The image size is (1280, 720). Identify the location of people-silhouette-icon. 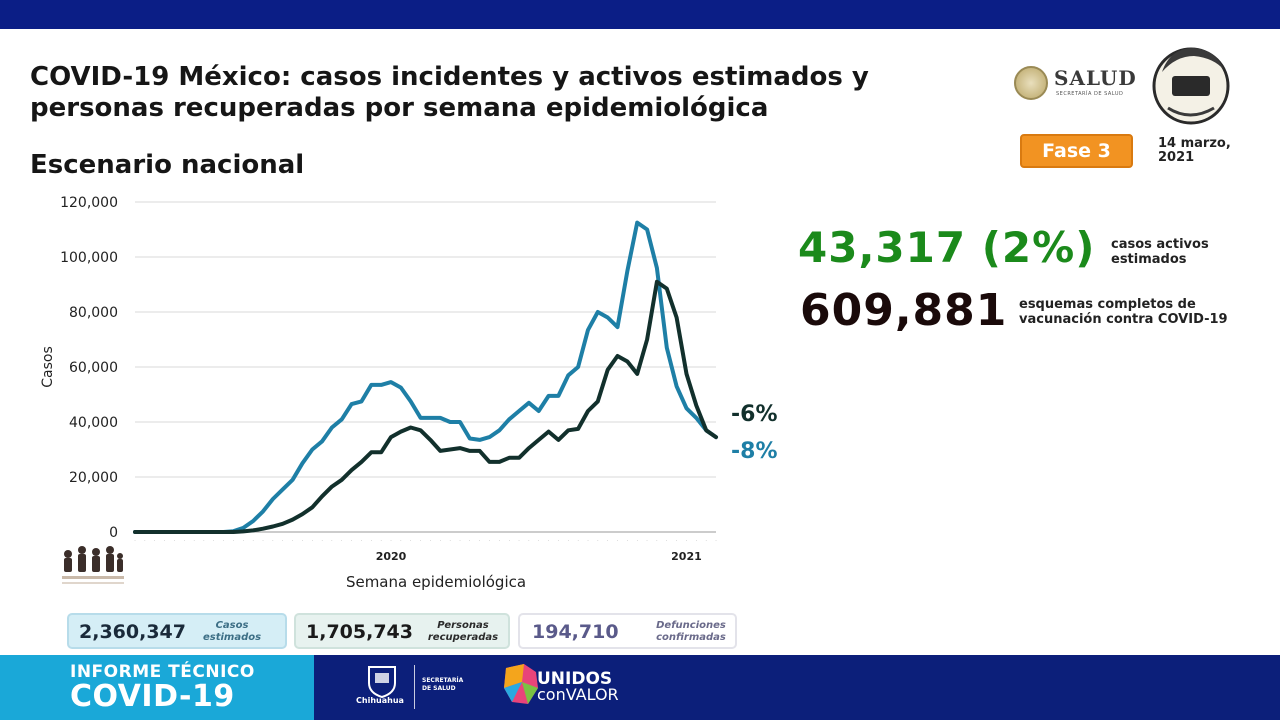
(93, 565).